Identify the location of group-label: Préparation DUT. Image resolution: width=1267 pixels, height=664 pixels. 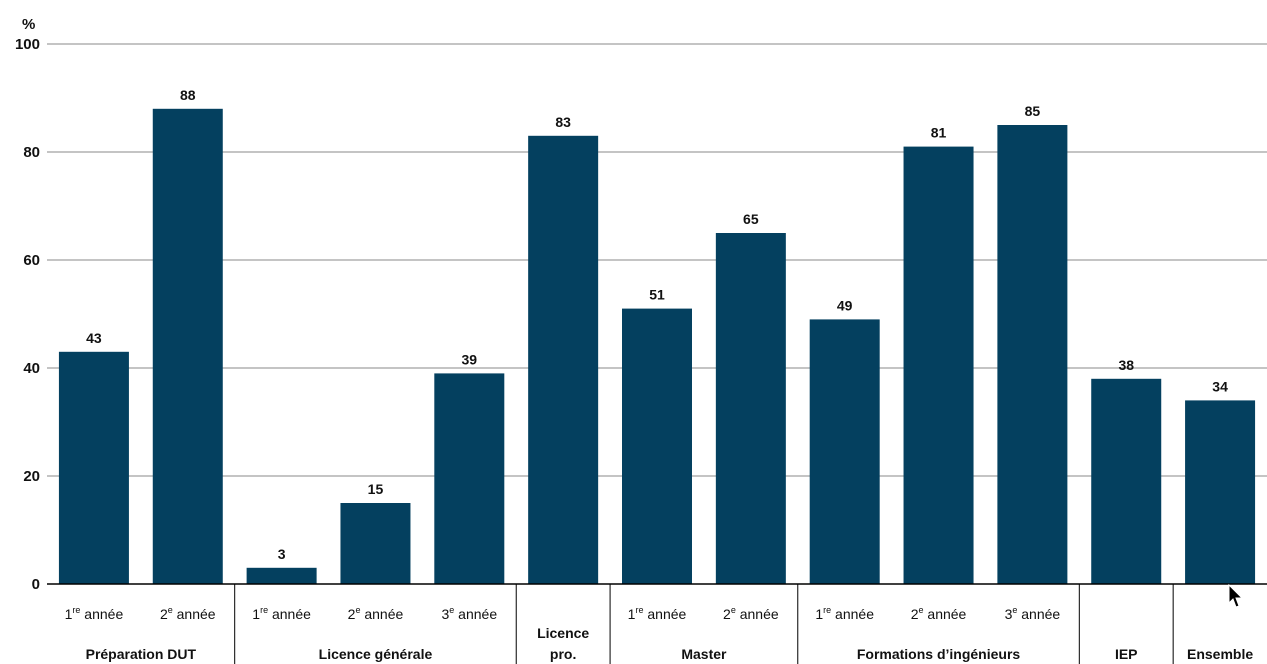
(141, 654).